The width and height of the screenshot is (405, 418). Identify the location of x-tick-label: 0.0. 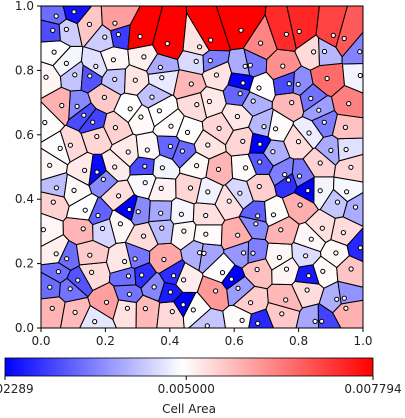
(40, 341).